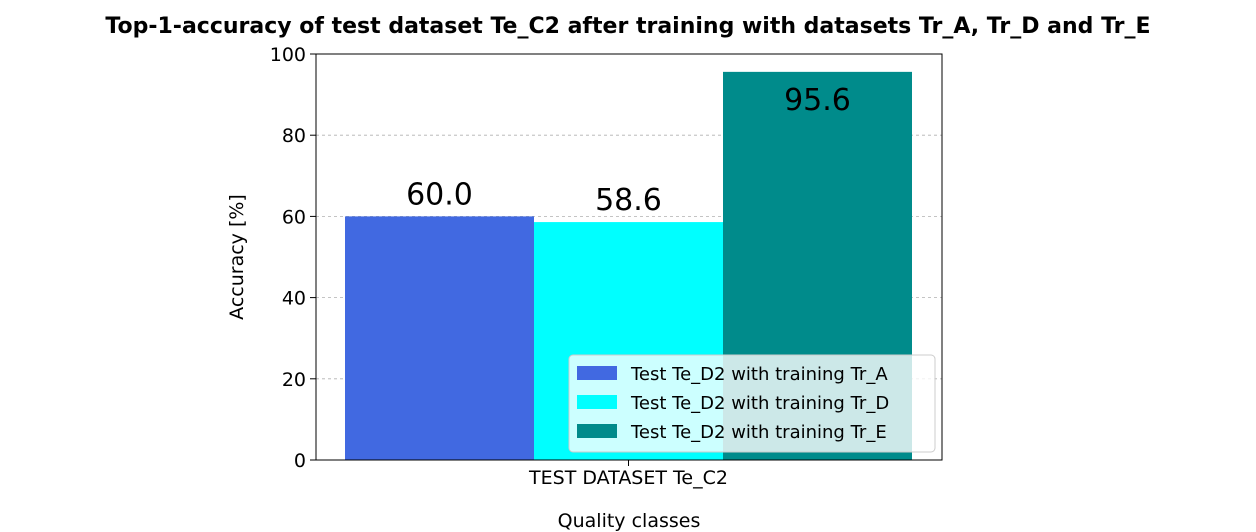 Image resolution: width=1256 pixels, height=532 pixels. Describe the element at coordinates (629, 521) in the screenshot. I see `x-axis-label: Quality classes` at that location.